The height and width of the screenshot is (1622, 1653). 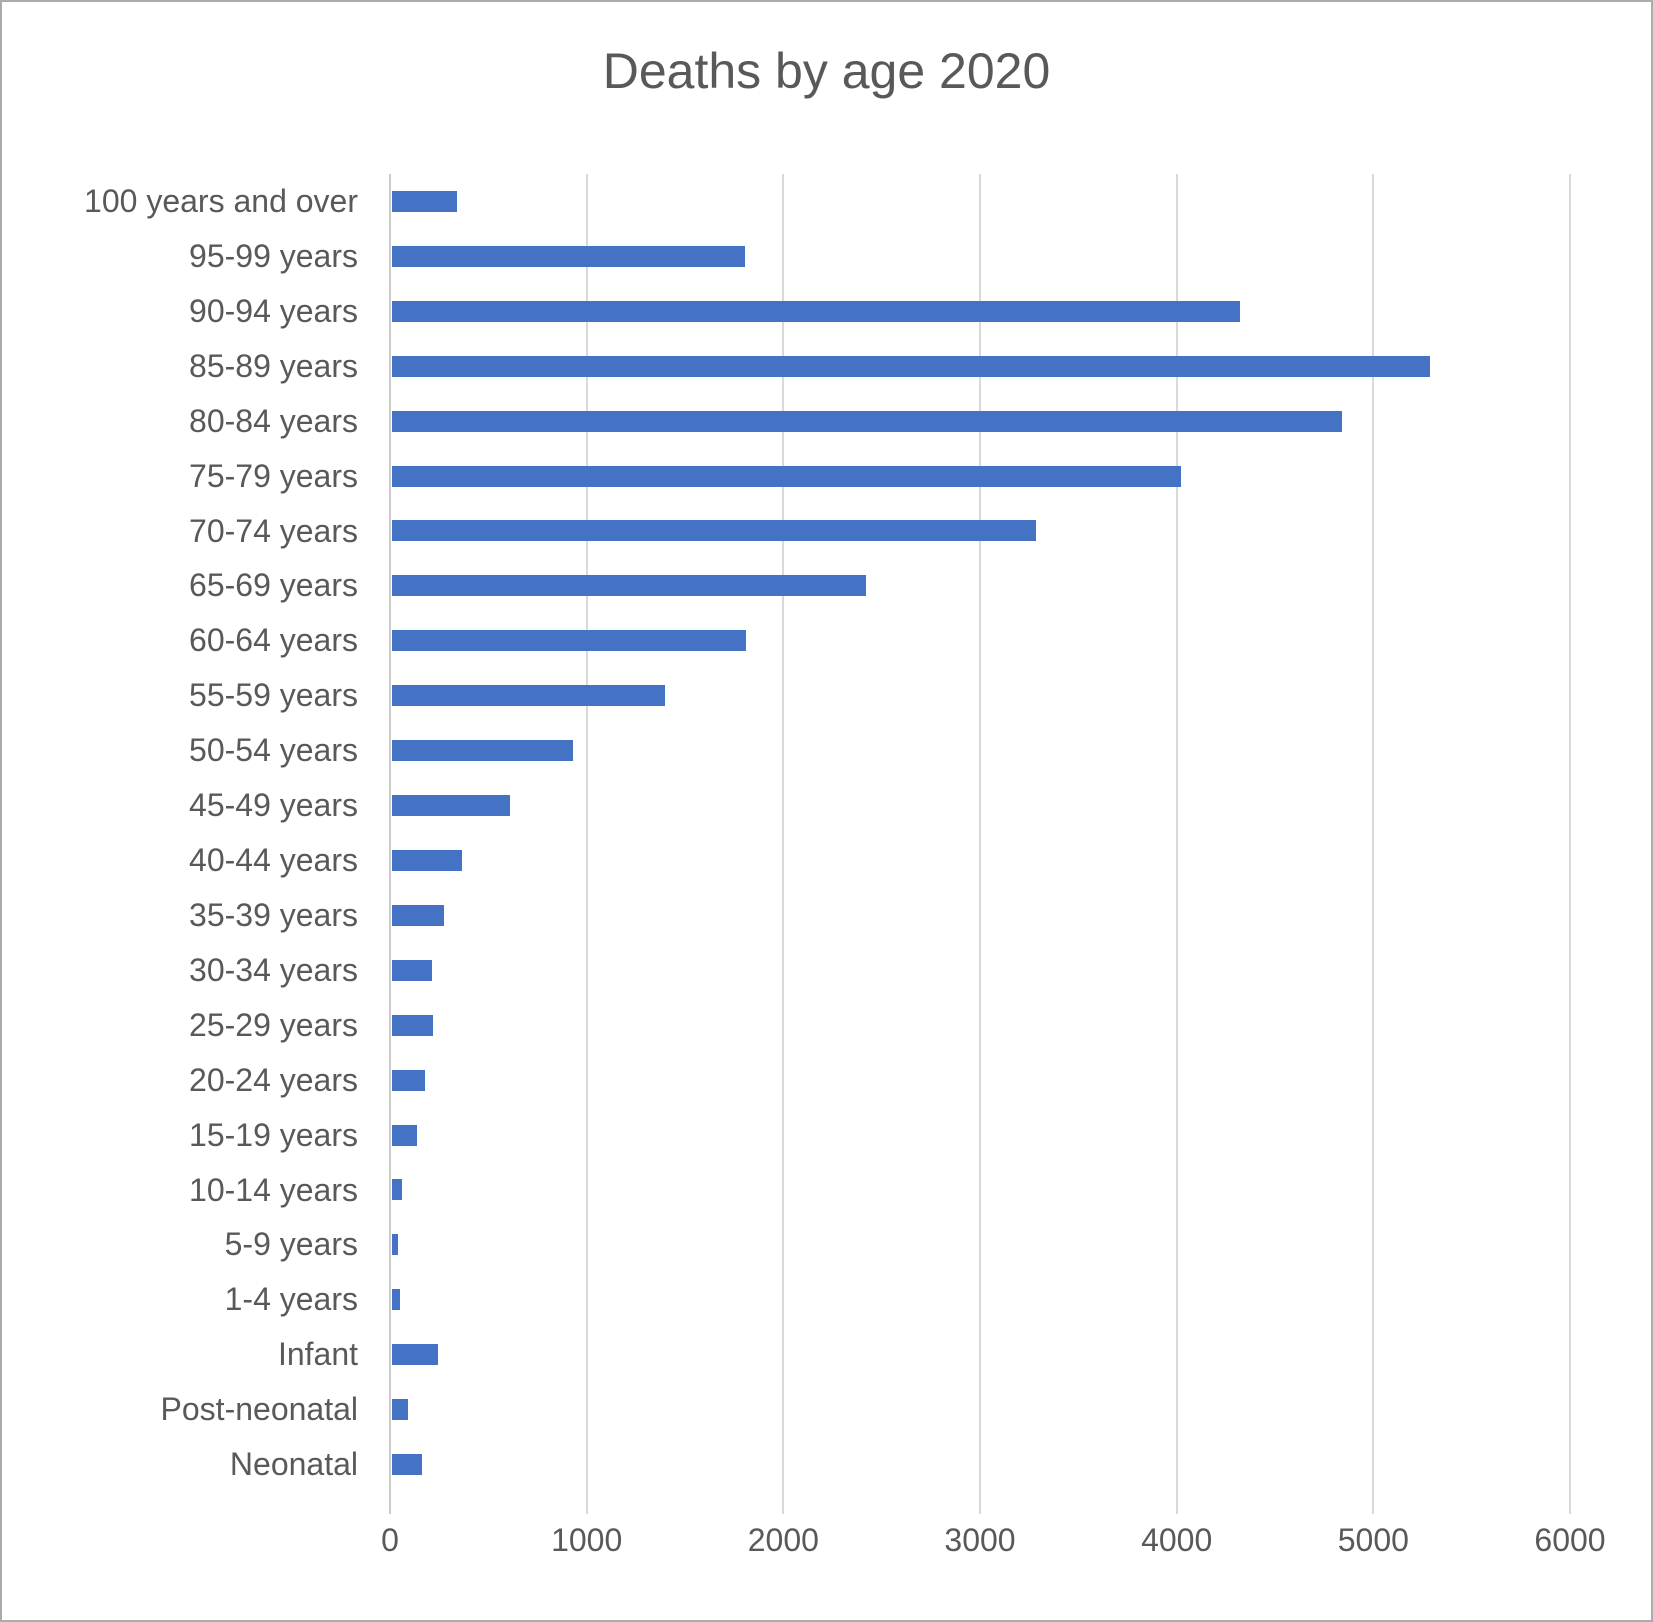 What do you see at coordinates (273, 530) in the screenshot?
I see `category-label: 70-74 years` at bounding box center [273, 530].